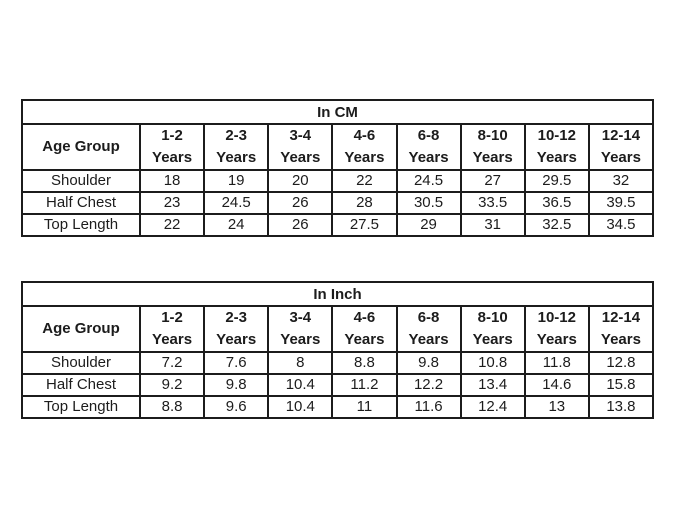 This screenshot has height=528, width=679. I want to click on value-cell: 11, so click(364, 406).